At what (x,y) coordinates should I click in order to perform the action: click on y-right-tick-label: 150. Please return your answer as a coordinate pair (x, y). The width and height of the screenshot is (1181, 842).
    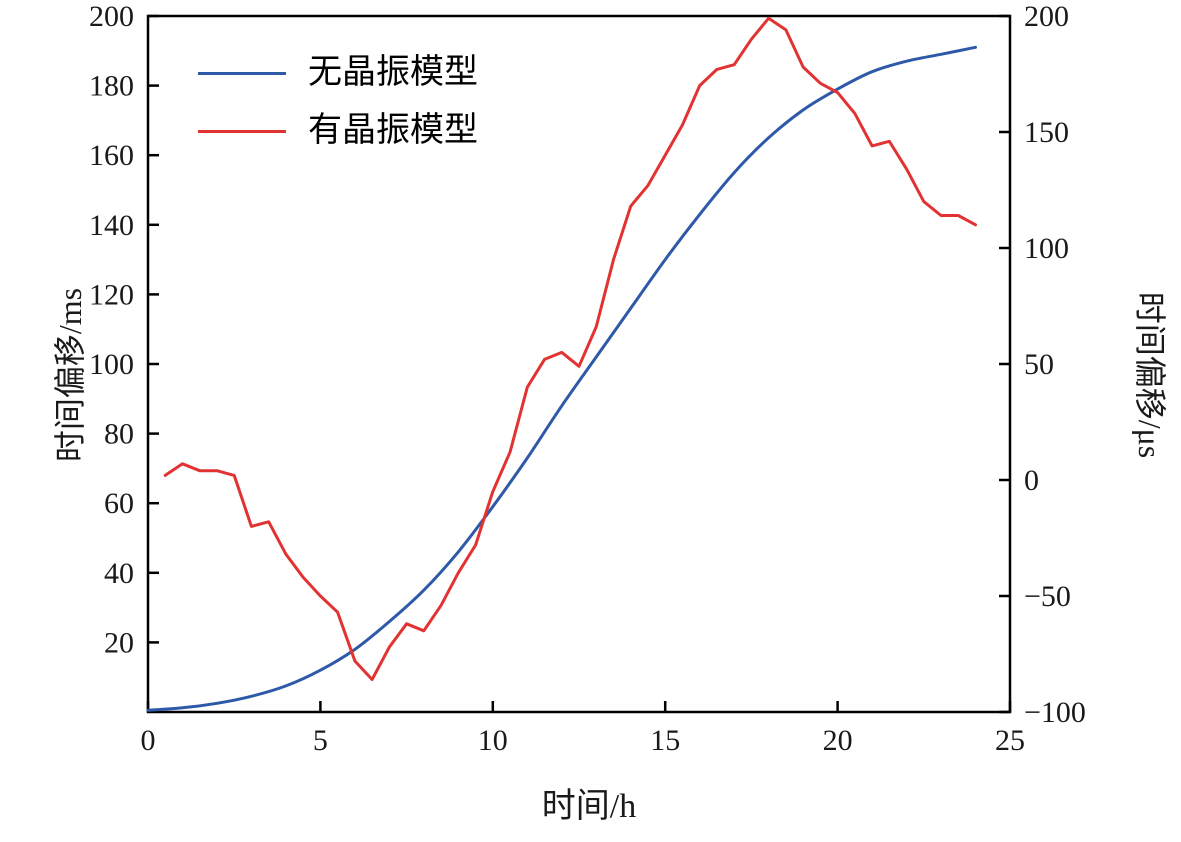
    Looking at the image, I should click on (1046, 132).